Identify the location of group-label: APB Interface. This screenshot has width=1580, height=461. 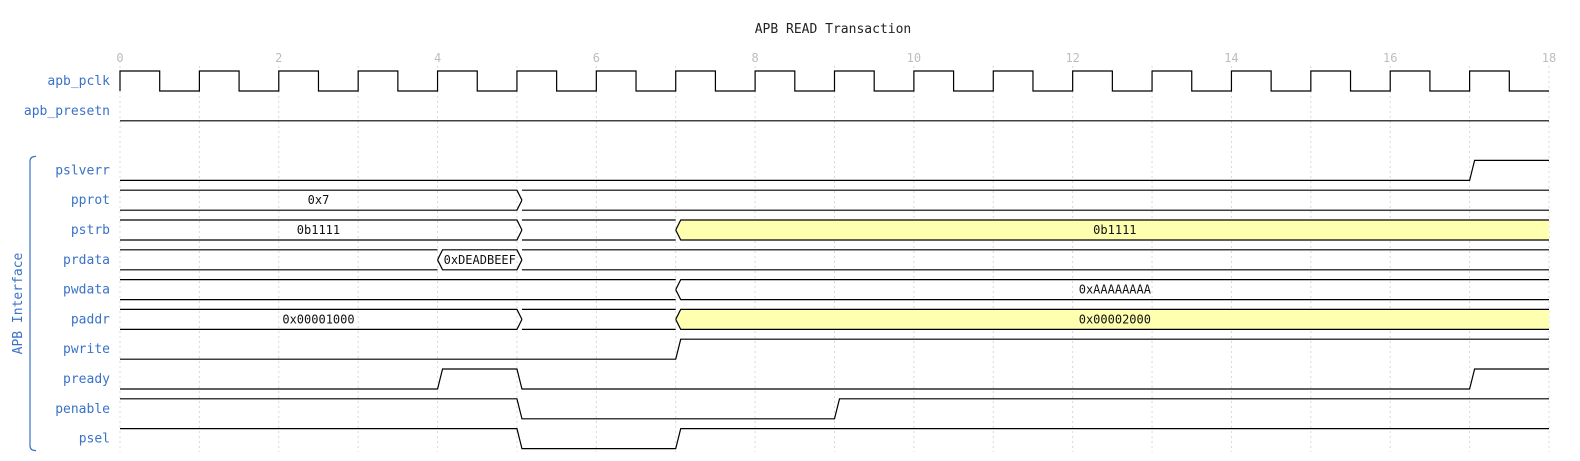
(18, 303).